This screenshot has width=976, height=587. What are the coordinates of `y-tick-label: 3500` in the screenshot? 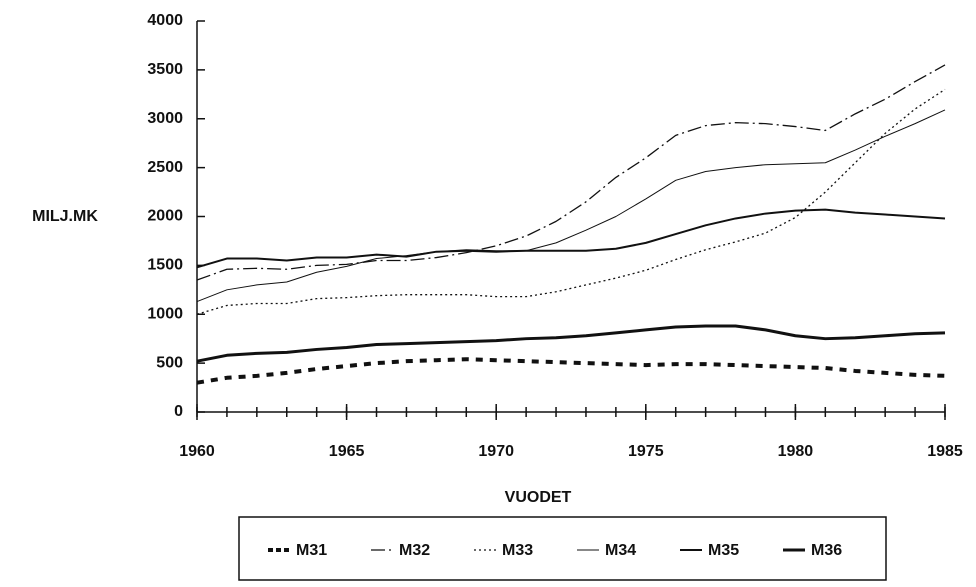 It's located at (165, 69).